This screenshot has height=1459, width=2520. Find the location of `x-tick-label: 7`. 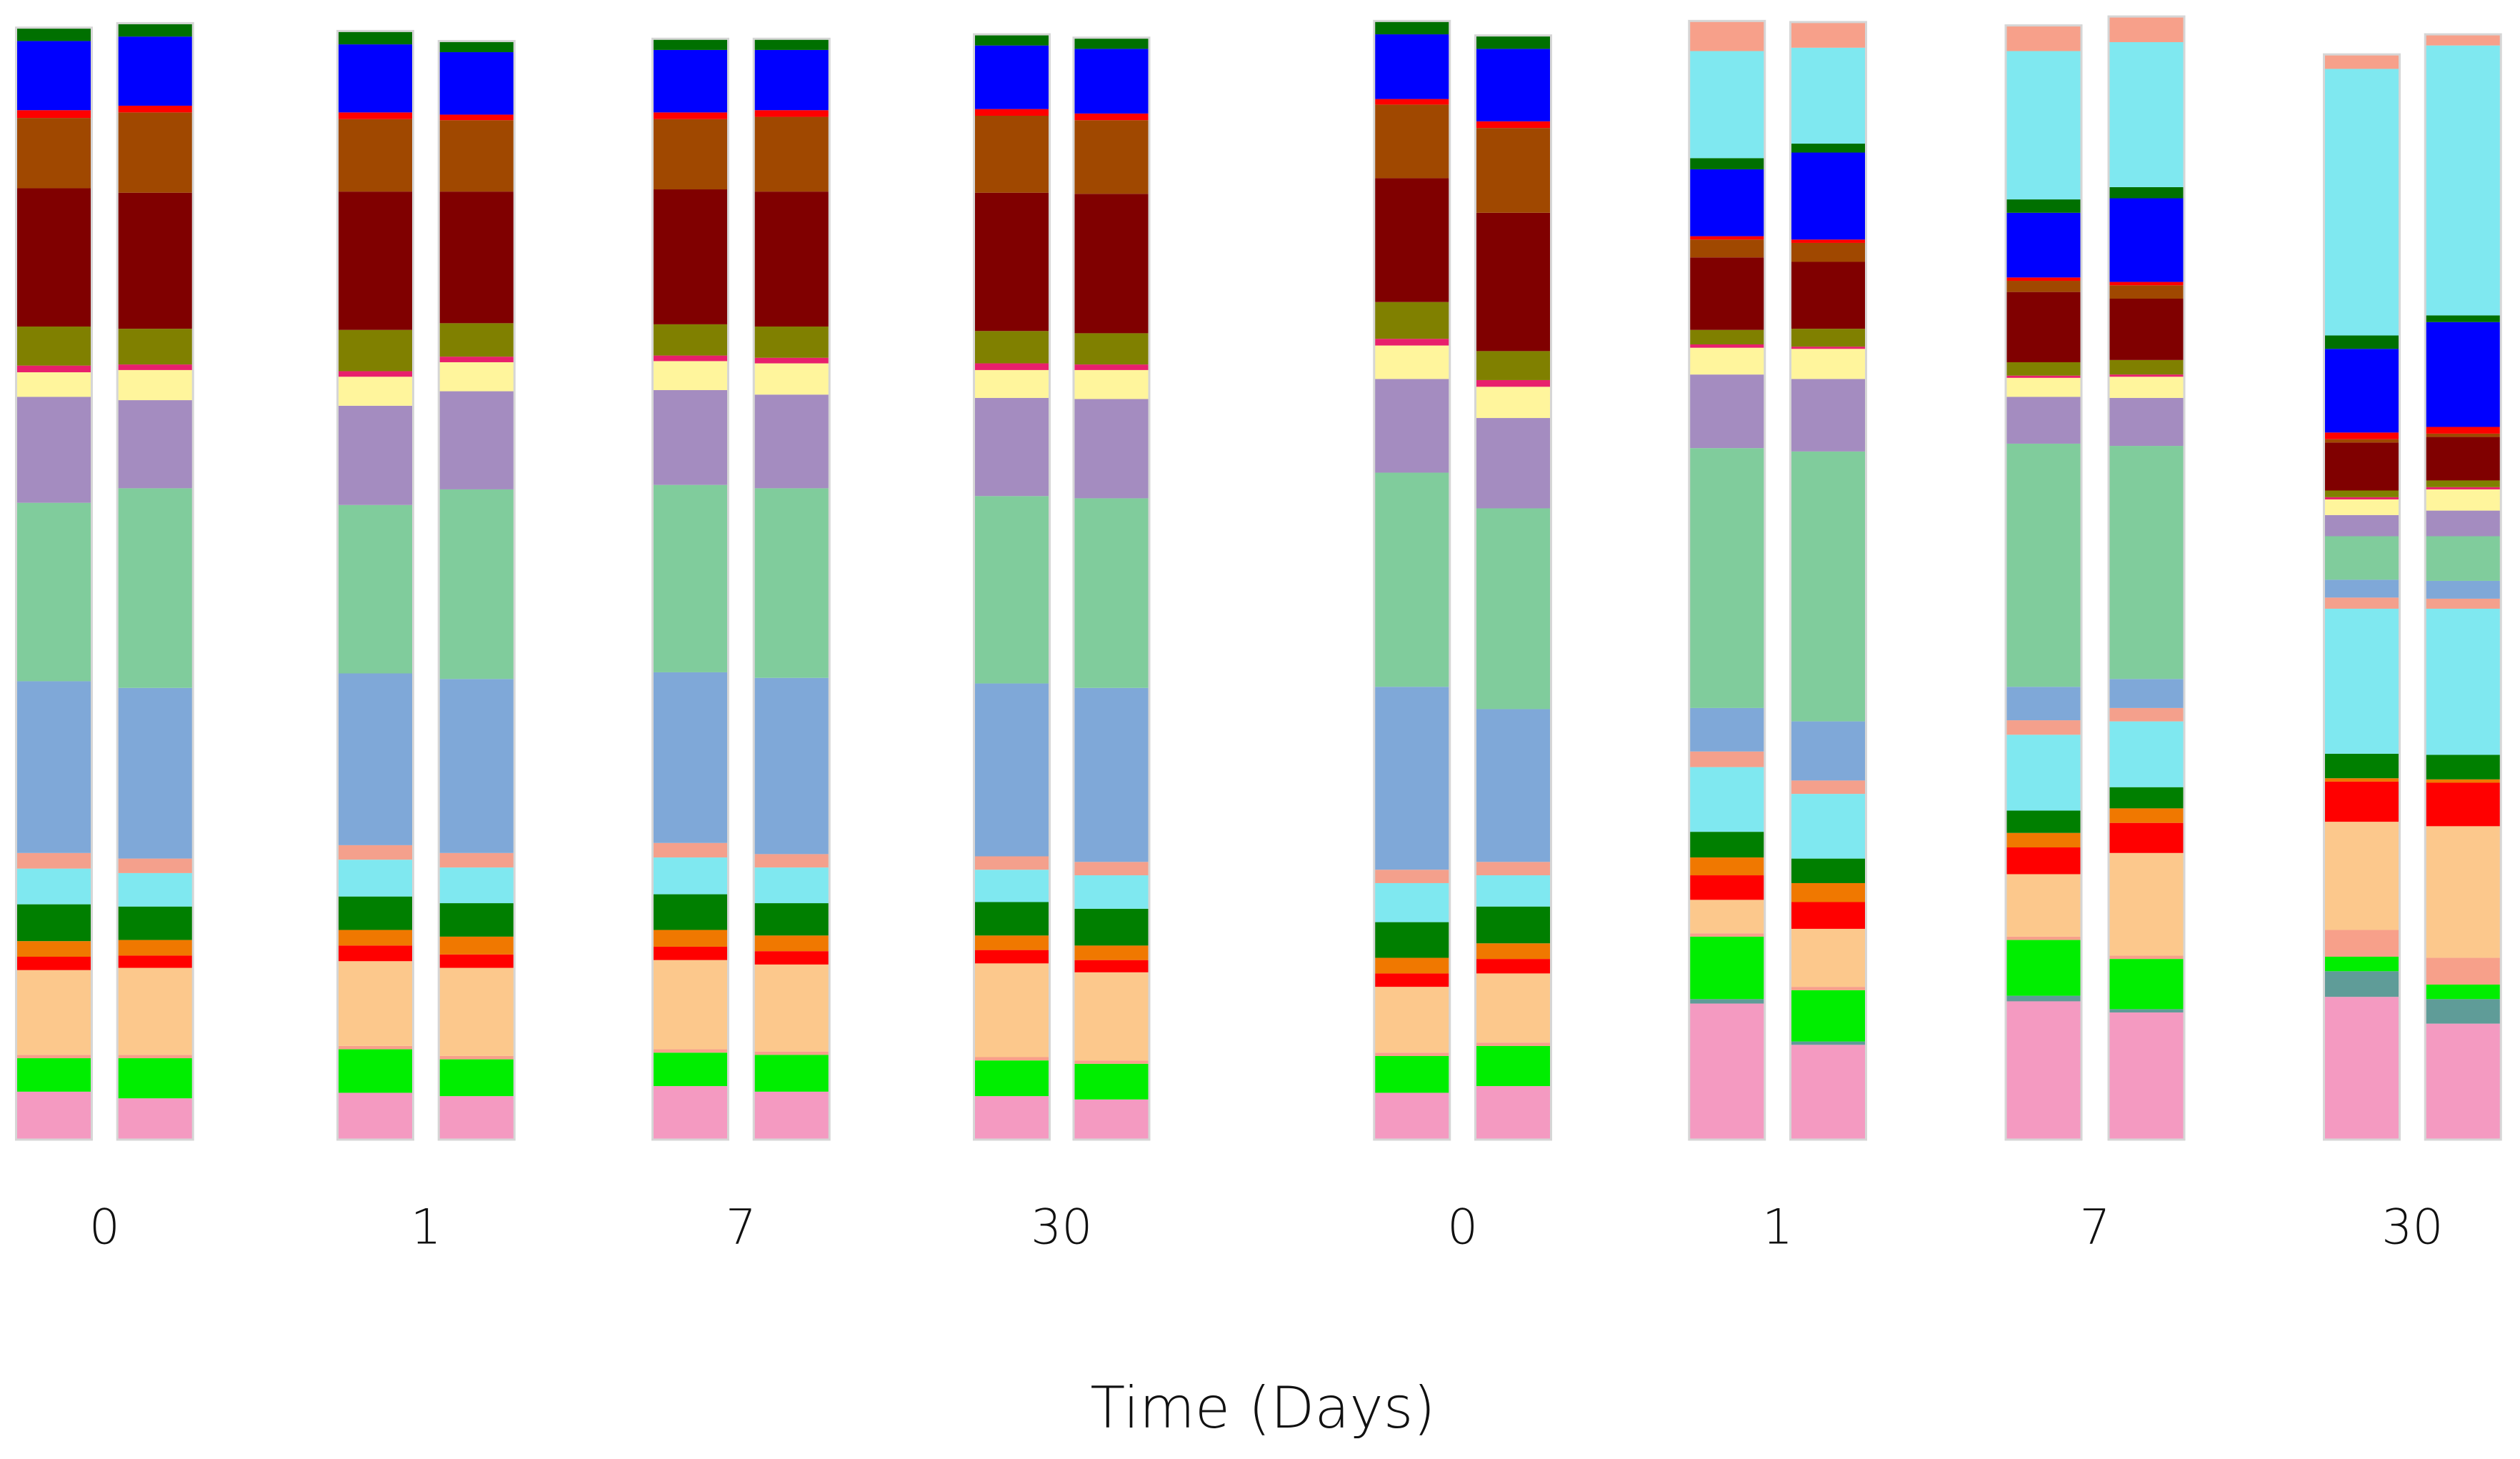

x-tick-label: 7 is located at coordinates (2094, 1228).